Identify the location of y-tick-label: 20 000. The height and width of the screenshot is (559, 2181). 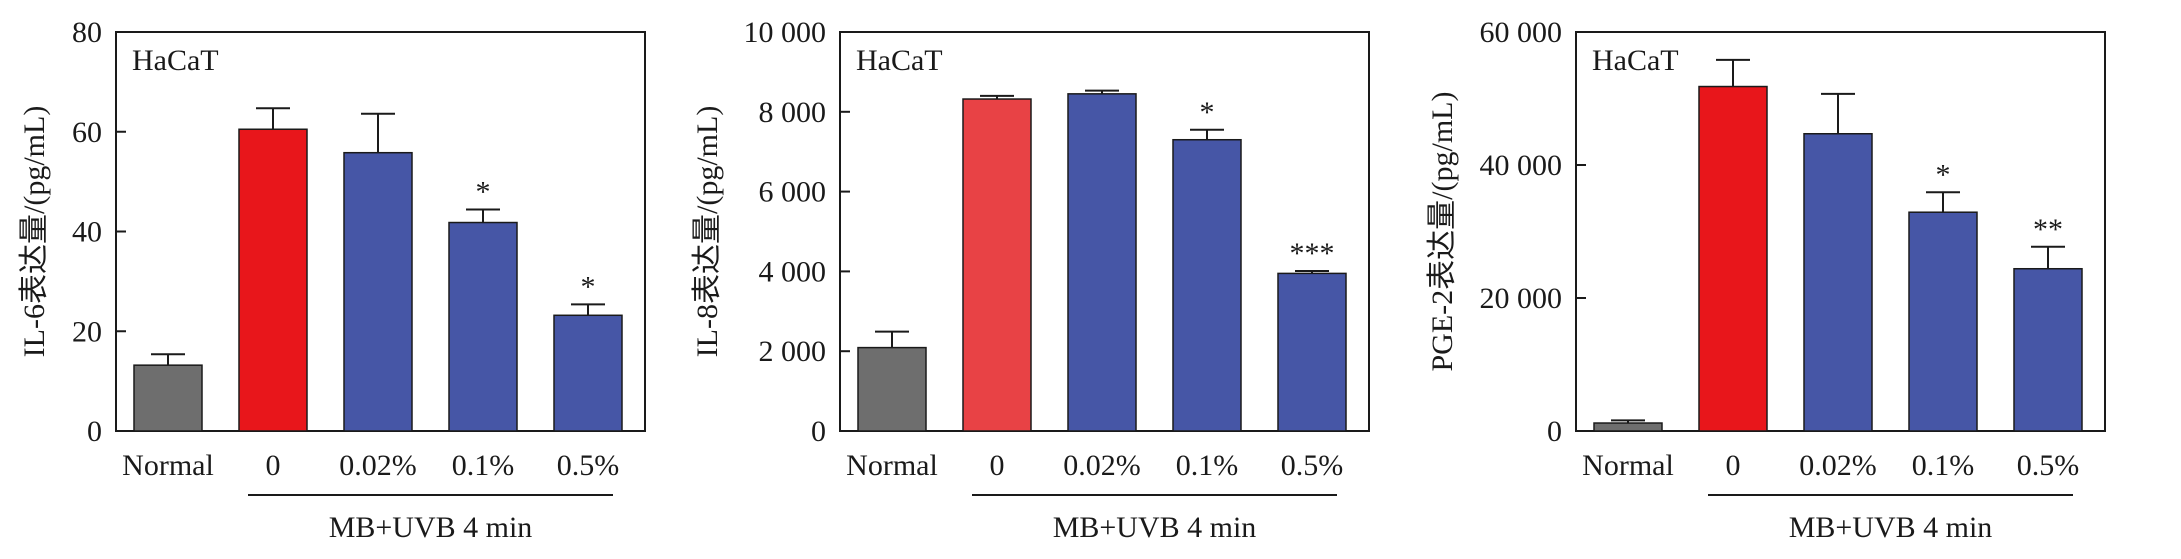
(1521, 298).